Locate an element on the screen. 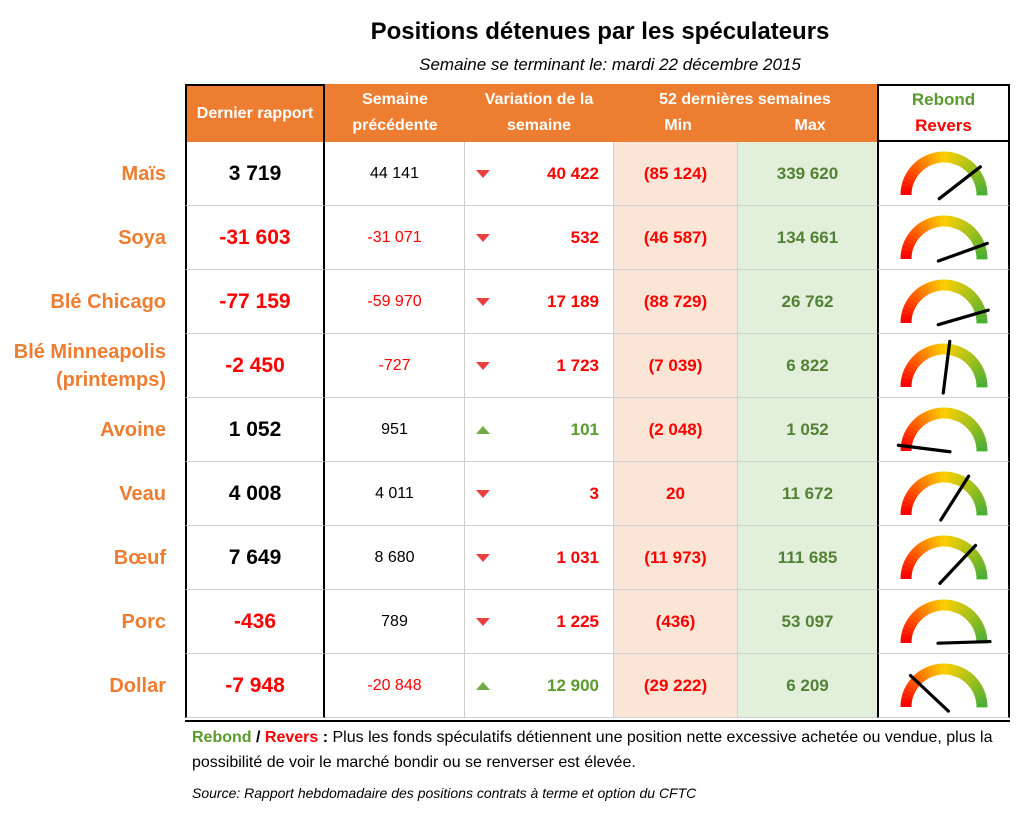  previous-week-value: -31 071 is located at coordinates (395, 238).